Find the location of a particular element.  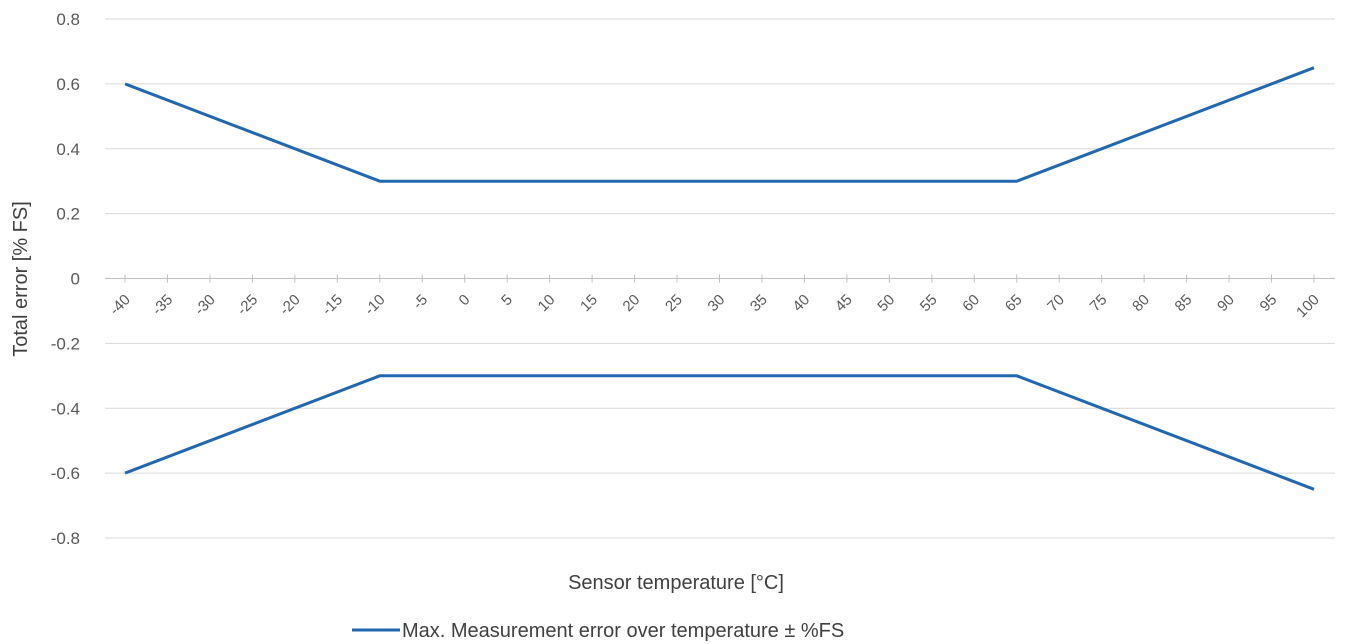

x-tick-label: 70 is located at coordinates (1056, 303).